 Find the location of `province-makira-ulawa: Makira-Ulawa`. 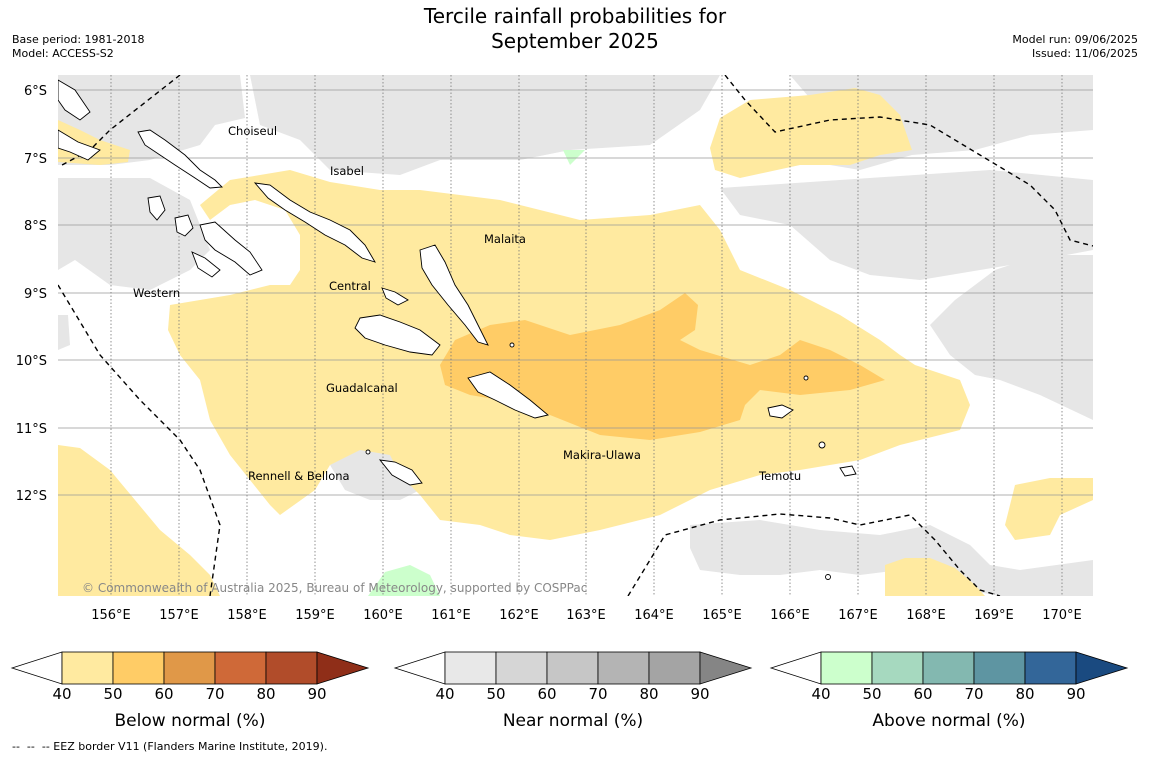

province-makira-ulawa: Makira-Ulawa is located at coordinates (602, 455).